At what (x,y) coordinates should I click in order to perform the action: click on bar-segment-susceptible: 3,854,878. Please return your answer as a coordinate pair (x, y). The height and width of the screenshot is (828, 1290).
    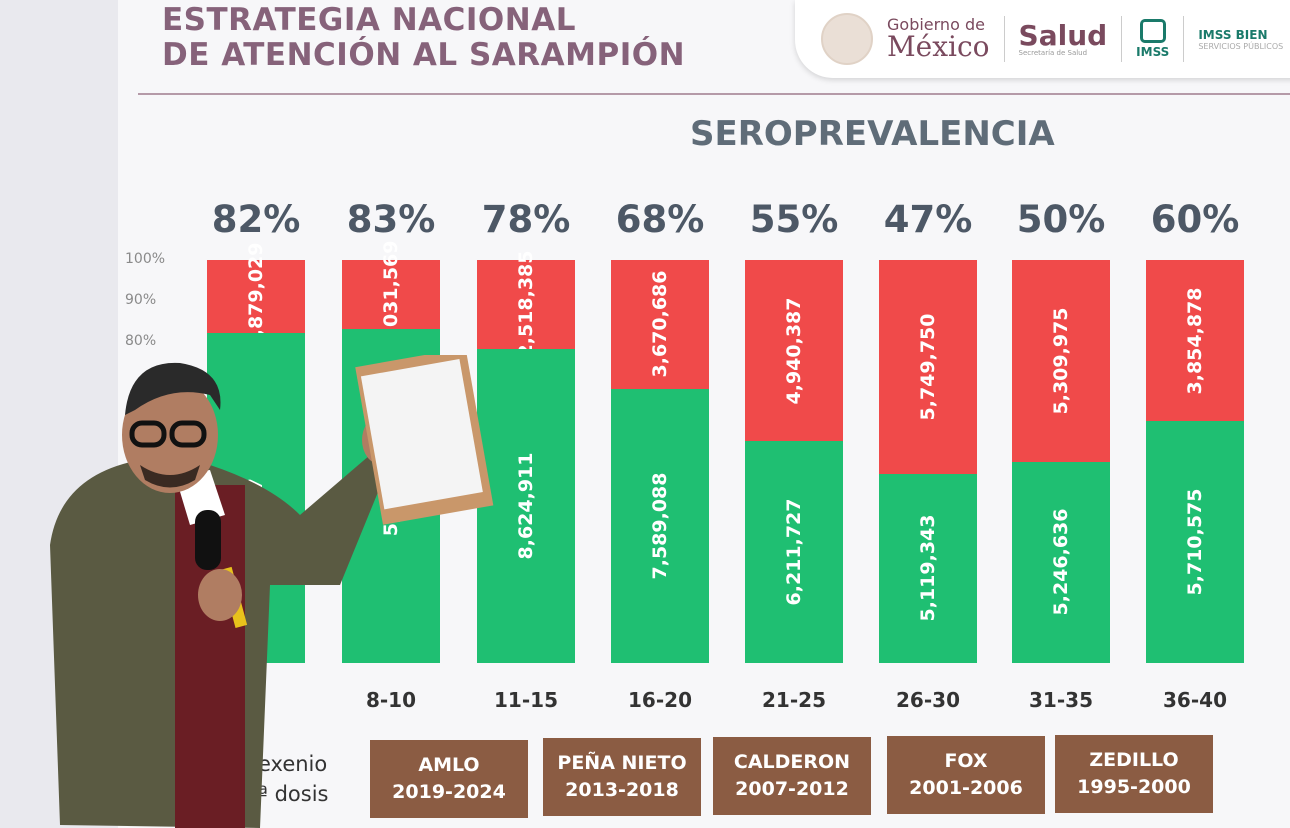
    Looking at the image, I should click on (1195, 341).